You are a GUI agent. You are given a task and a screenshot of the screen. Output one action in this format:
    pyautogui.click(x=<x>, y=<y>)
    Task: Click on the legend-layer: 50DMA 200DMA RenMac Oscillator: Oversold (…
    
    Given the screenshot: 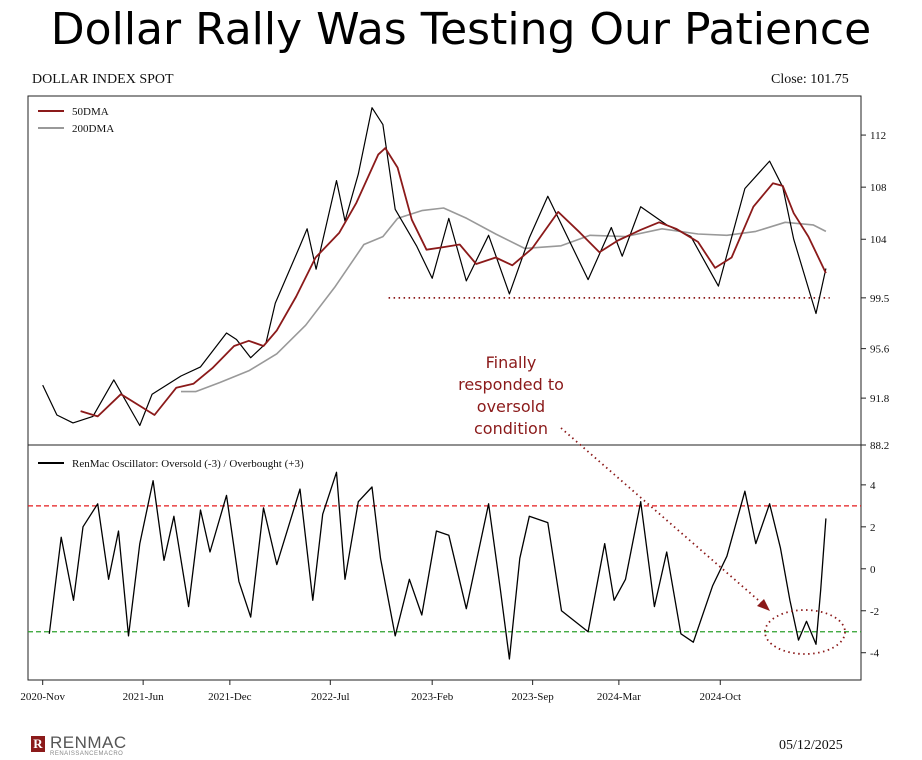 What is the action you would take?
    pyautogui.click(x=171, y=288)
    